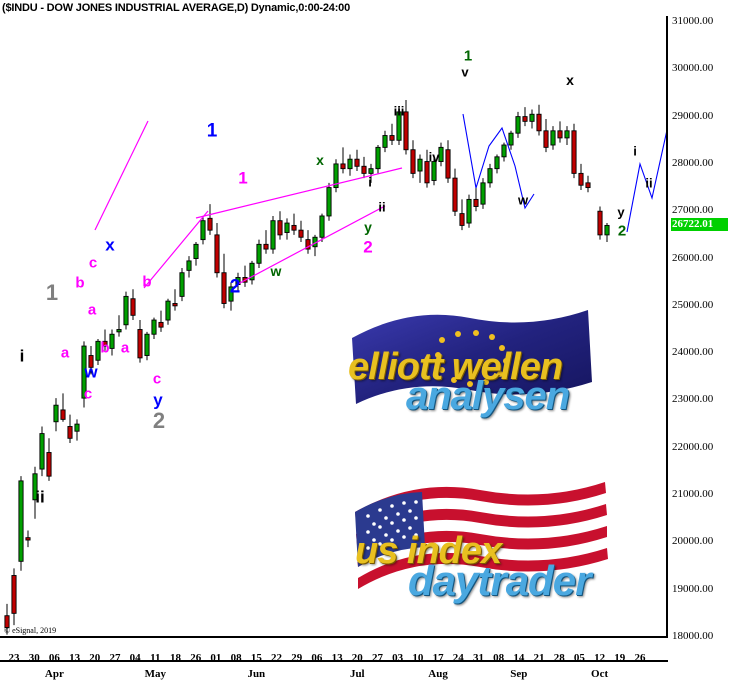 The width and height of the screenshot is (729, 684). I want to click on date-tick: 12, so click(600, 658).